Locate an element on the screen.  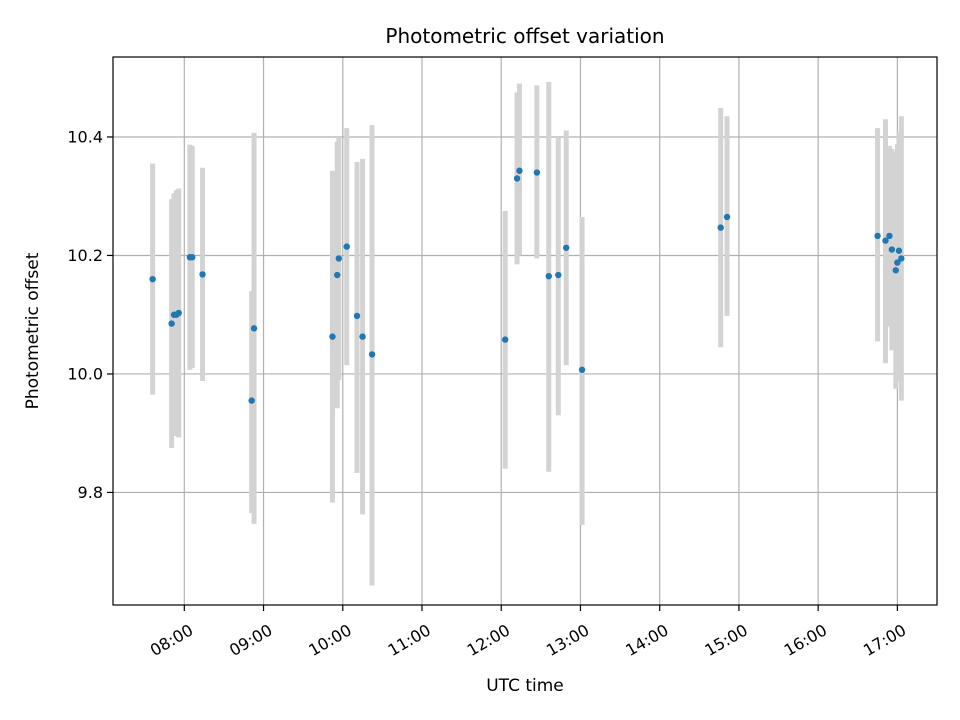
y-tick-label: 10.4 is located at coordinates (85, 136).